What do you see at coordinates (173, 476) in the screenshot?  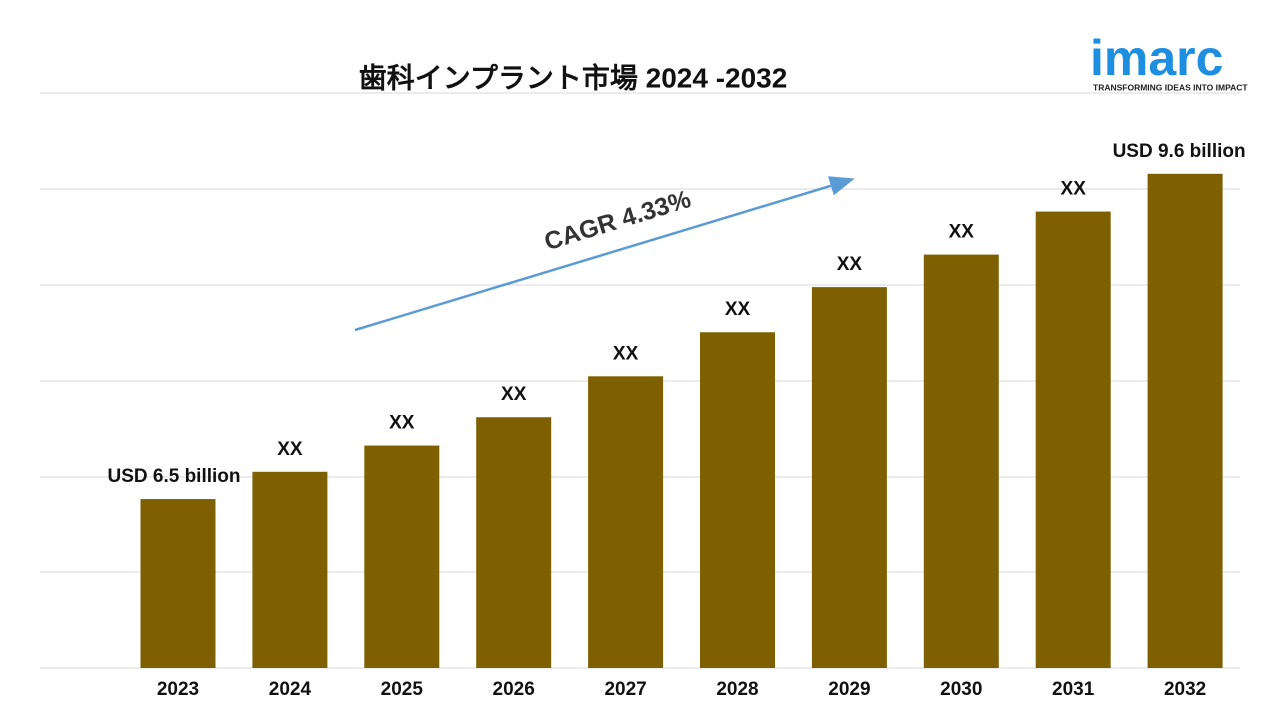 I see `data-label: USD 6.5 billion` at bounding box center [173, 476].